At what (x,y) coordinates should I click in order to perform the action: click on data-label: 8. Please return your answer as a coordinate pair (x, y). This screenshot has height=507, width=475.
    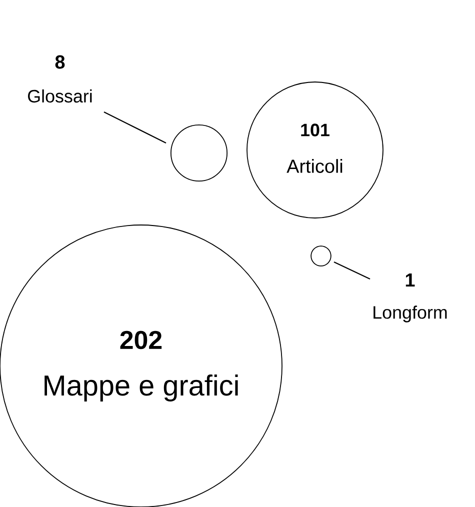
    Looking at the image, I should click on (60, 62).